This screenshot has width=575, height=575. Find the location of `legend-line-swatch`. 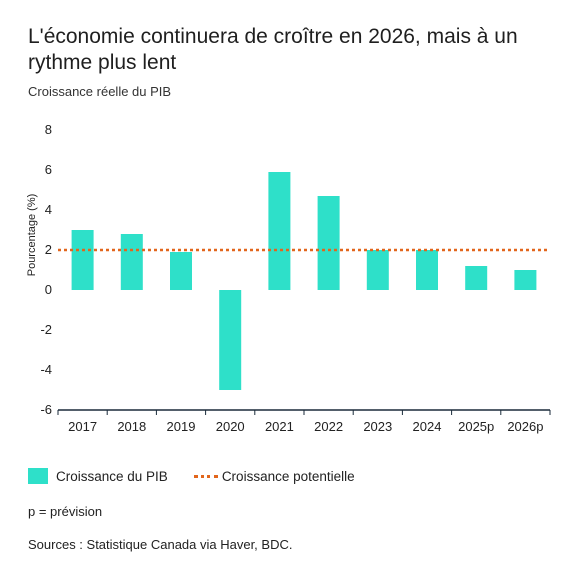

legend-line-swatch is located at coordinates (205, 476).